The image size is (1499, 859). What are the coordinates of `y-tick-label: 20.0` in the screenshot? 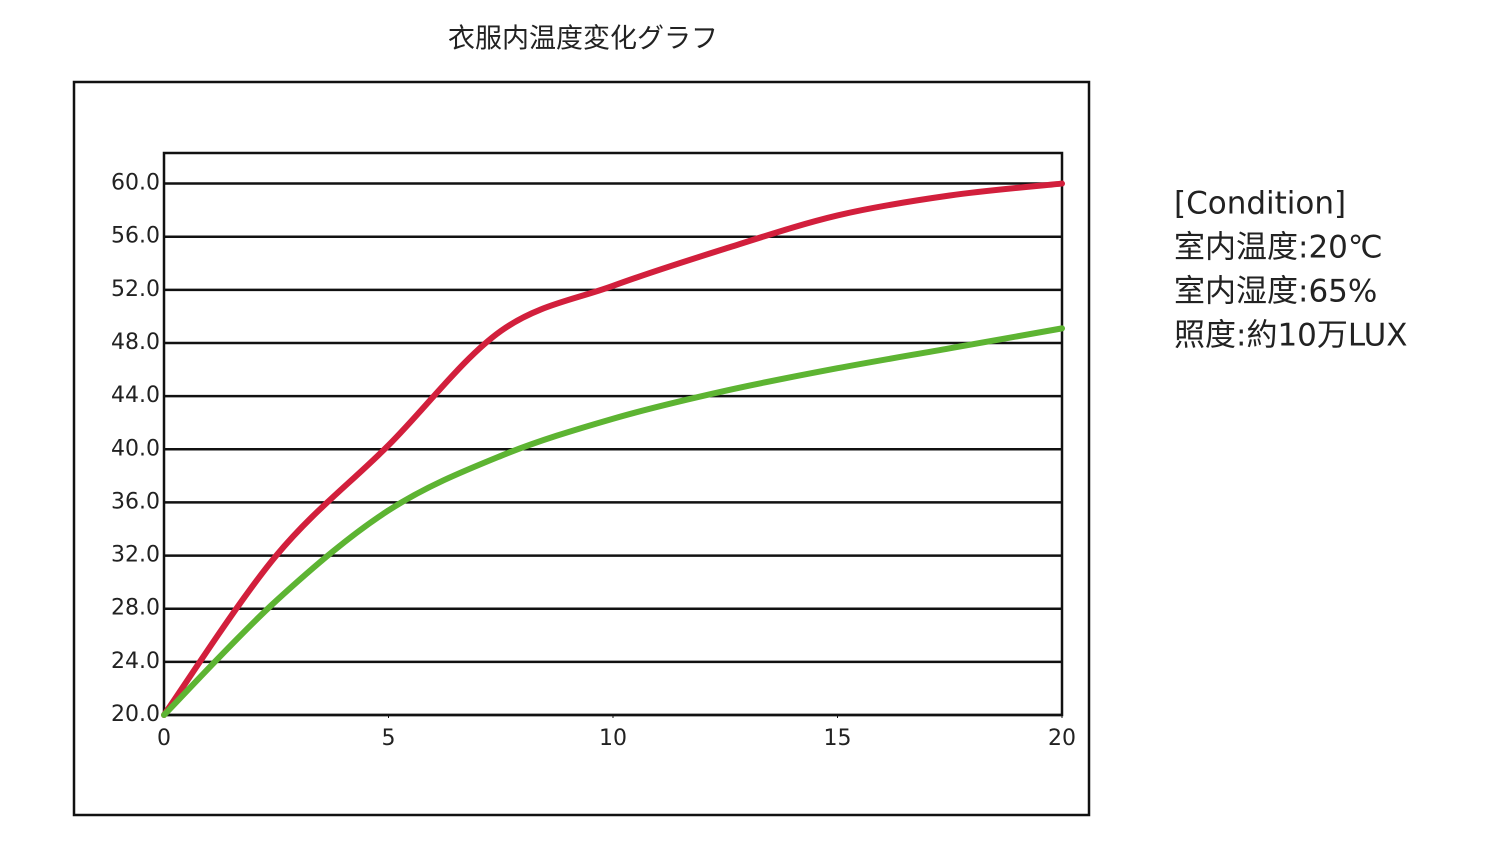 It's located at (135, 714).